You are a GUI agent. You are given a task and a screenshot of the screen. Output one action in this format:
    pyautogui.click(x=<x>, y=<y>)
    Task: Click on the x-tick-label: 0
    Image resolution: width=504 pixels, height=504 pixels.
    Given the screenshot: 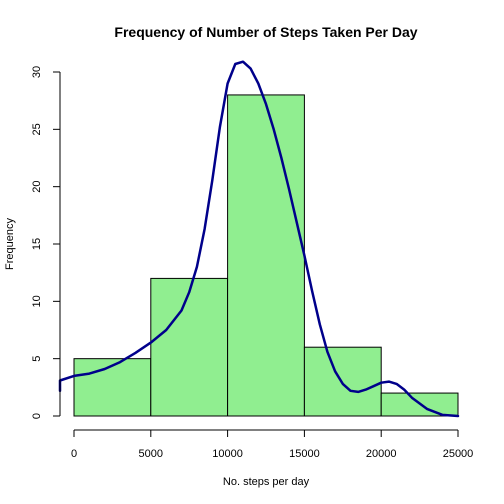 What is the action you would take?
    pyautogui.click(x=74, y=454)
    